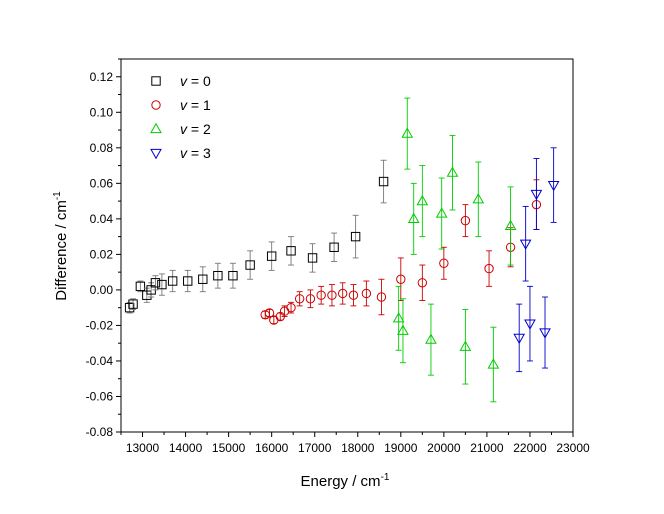  Describe the element at coordinates (199, 153) in the screenshot. I see `legend-label-value: = 3` at that location.